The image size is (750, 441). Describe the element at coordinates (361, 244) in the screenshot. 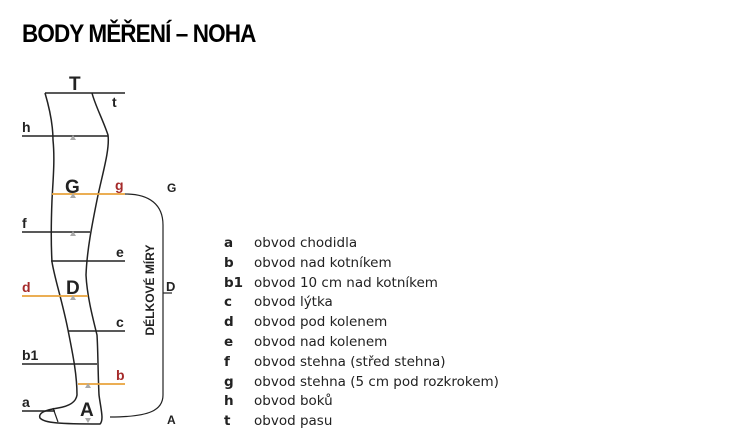

I see `legend-item: a obvod chodidla` at that location.